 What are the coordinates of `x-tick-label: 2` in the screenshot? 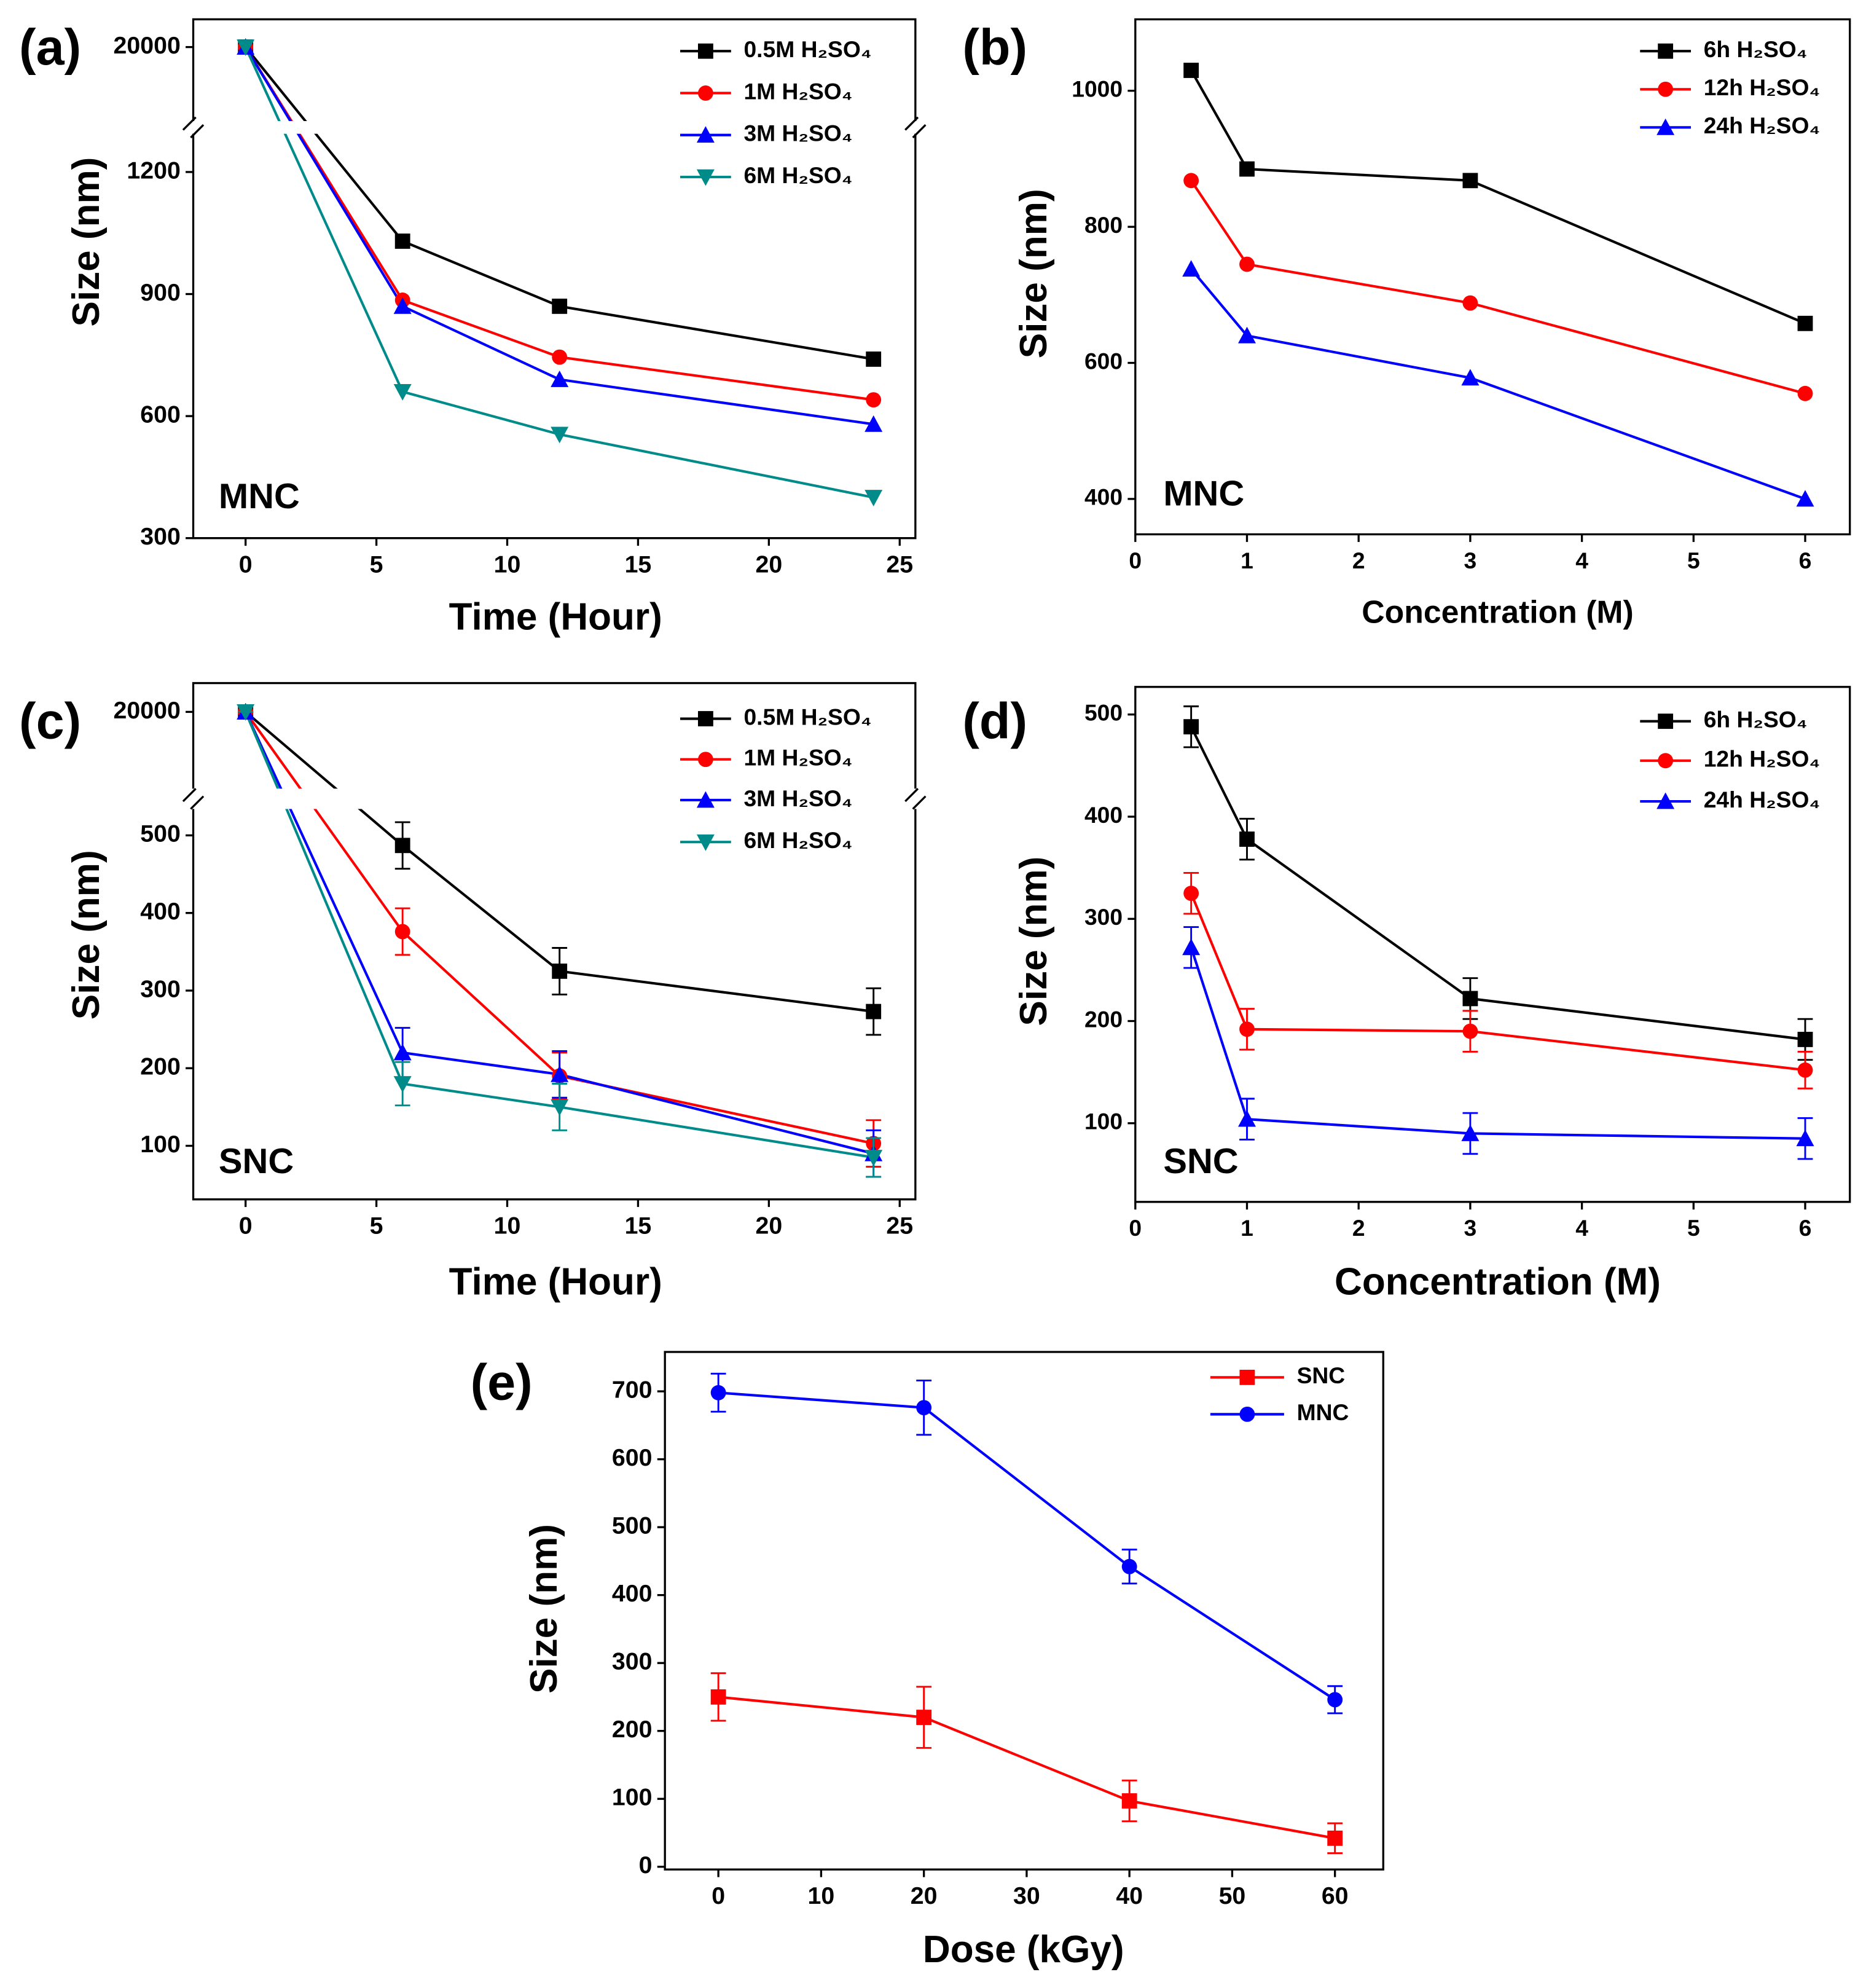 It's located at (1358, 560).